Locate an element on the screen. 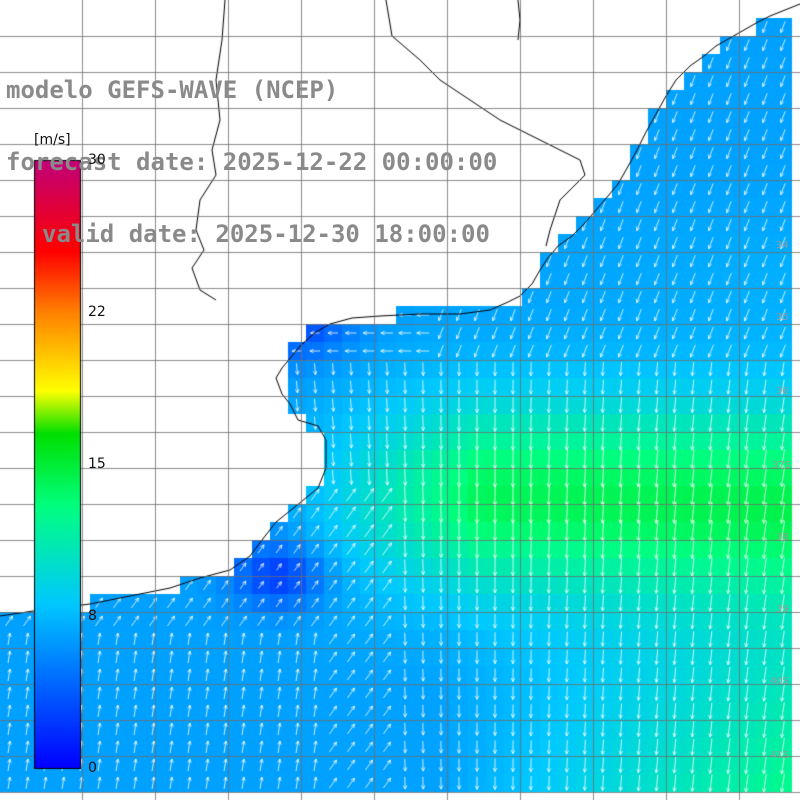 The height and width of the screenshot is (800, 800). lat-label-35: 35 is located at coordinates (782, 317).